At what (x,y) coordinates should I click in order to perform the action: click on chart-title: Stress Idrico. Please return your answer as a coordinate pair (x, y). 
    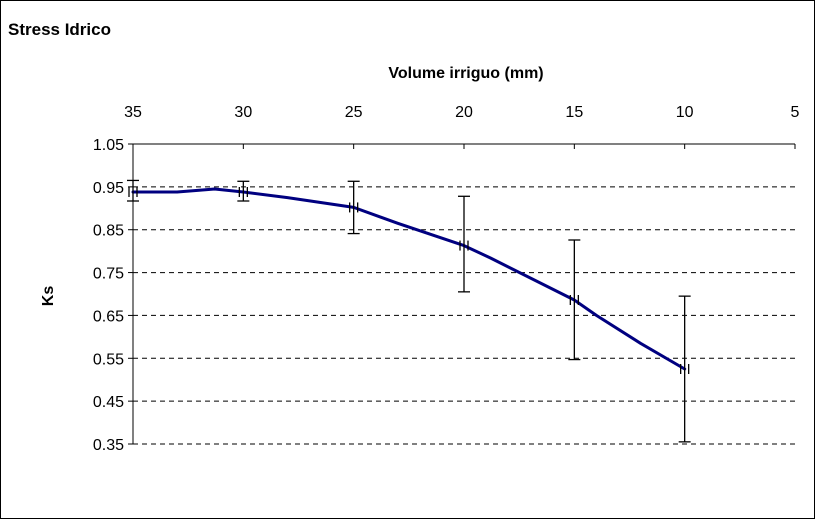
    Looking at the image, I should click on (59, 29).